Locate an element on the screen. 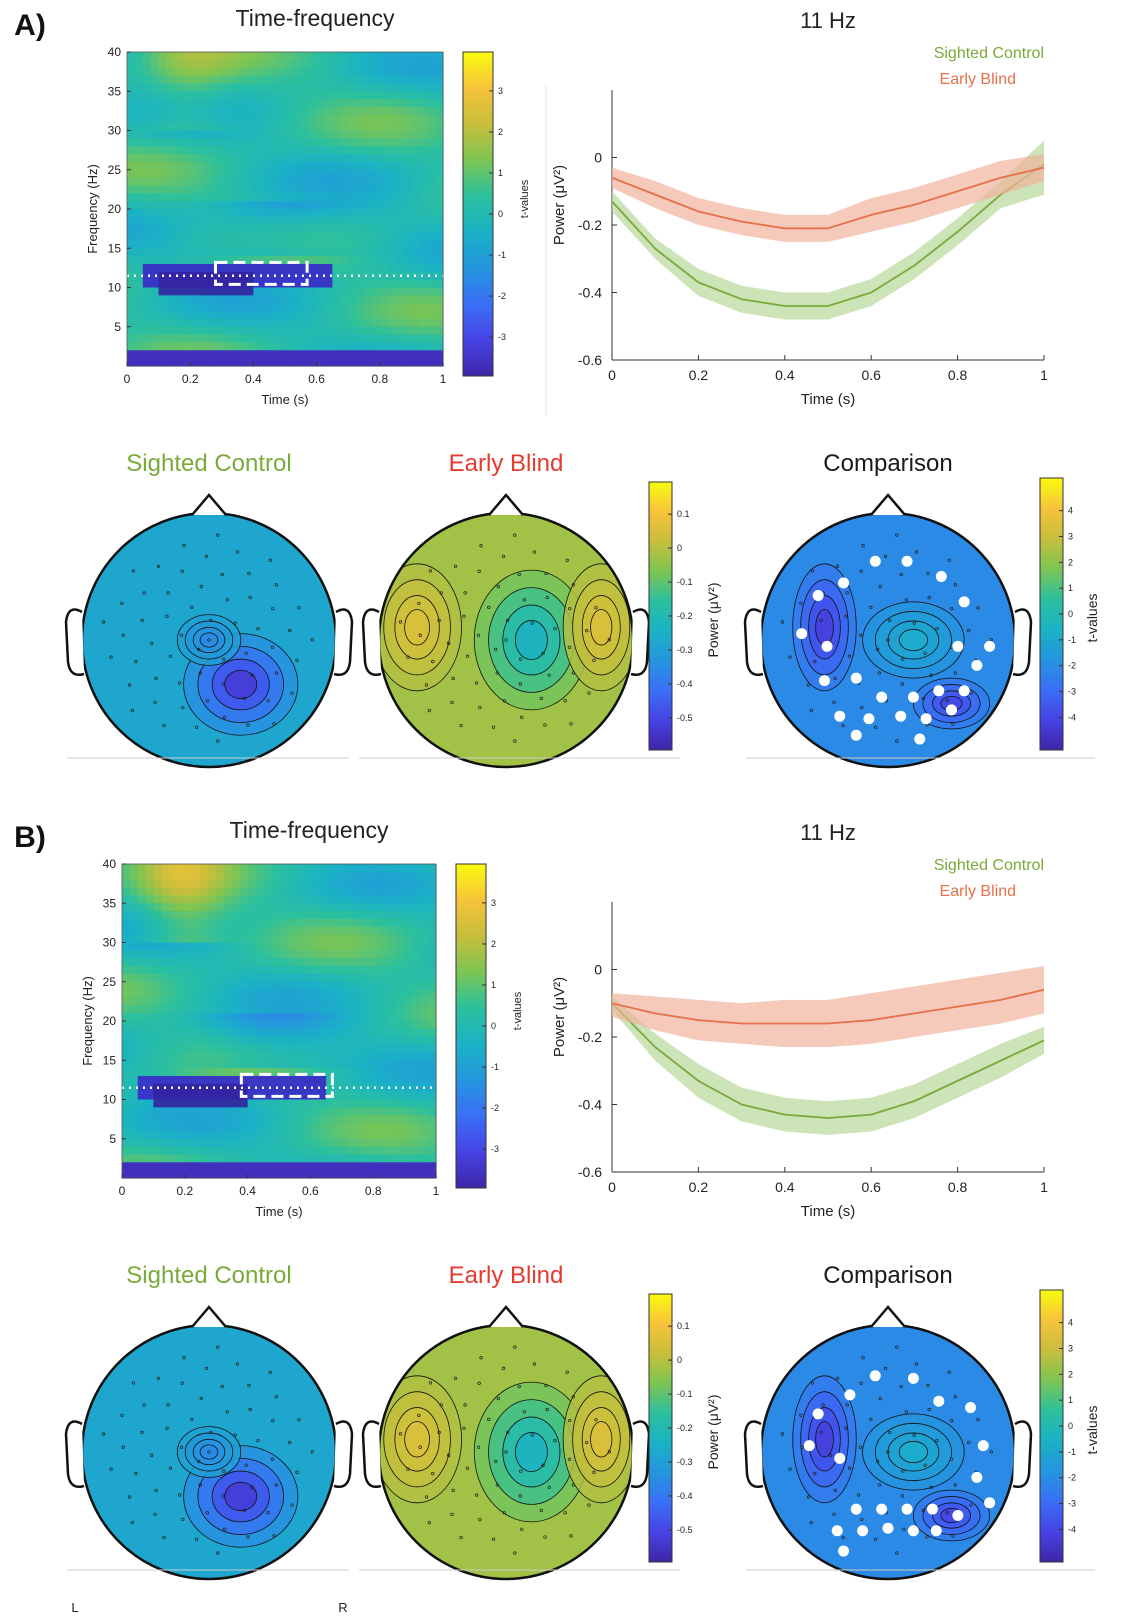  line-xlabel: Time (s) is located at coordinates (828, 399).